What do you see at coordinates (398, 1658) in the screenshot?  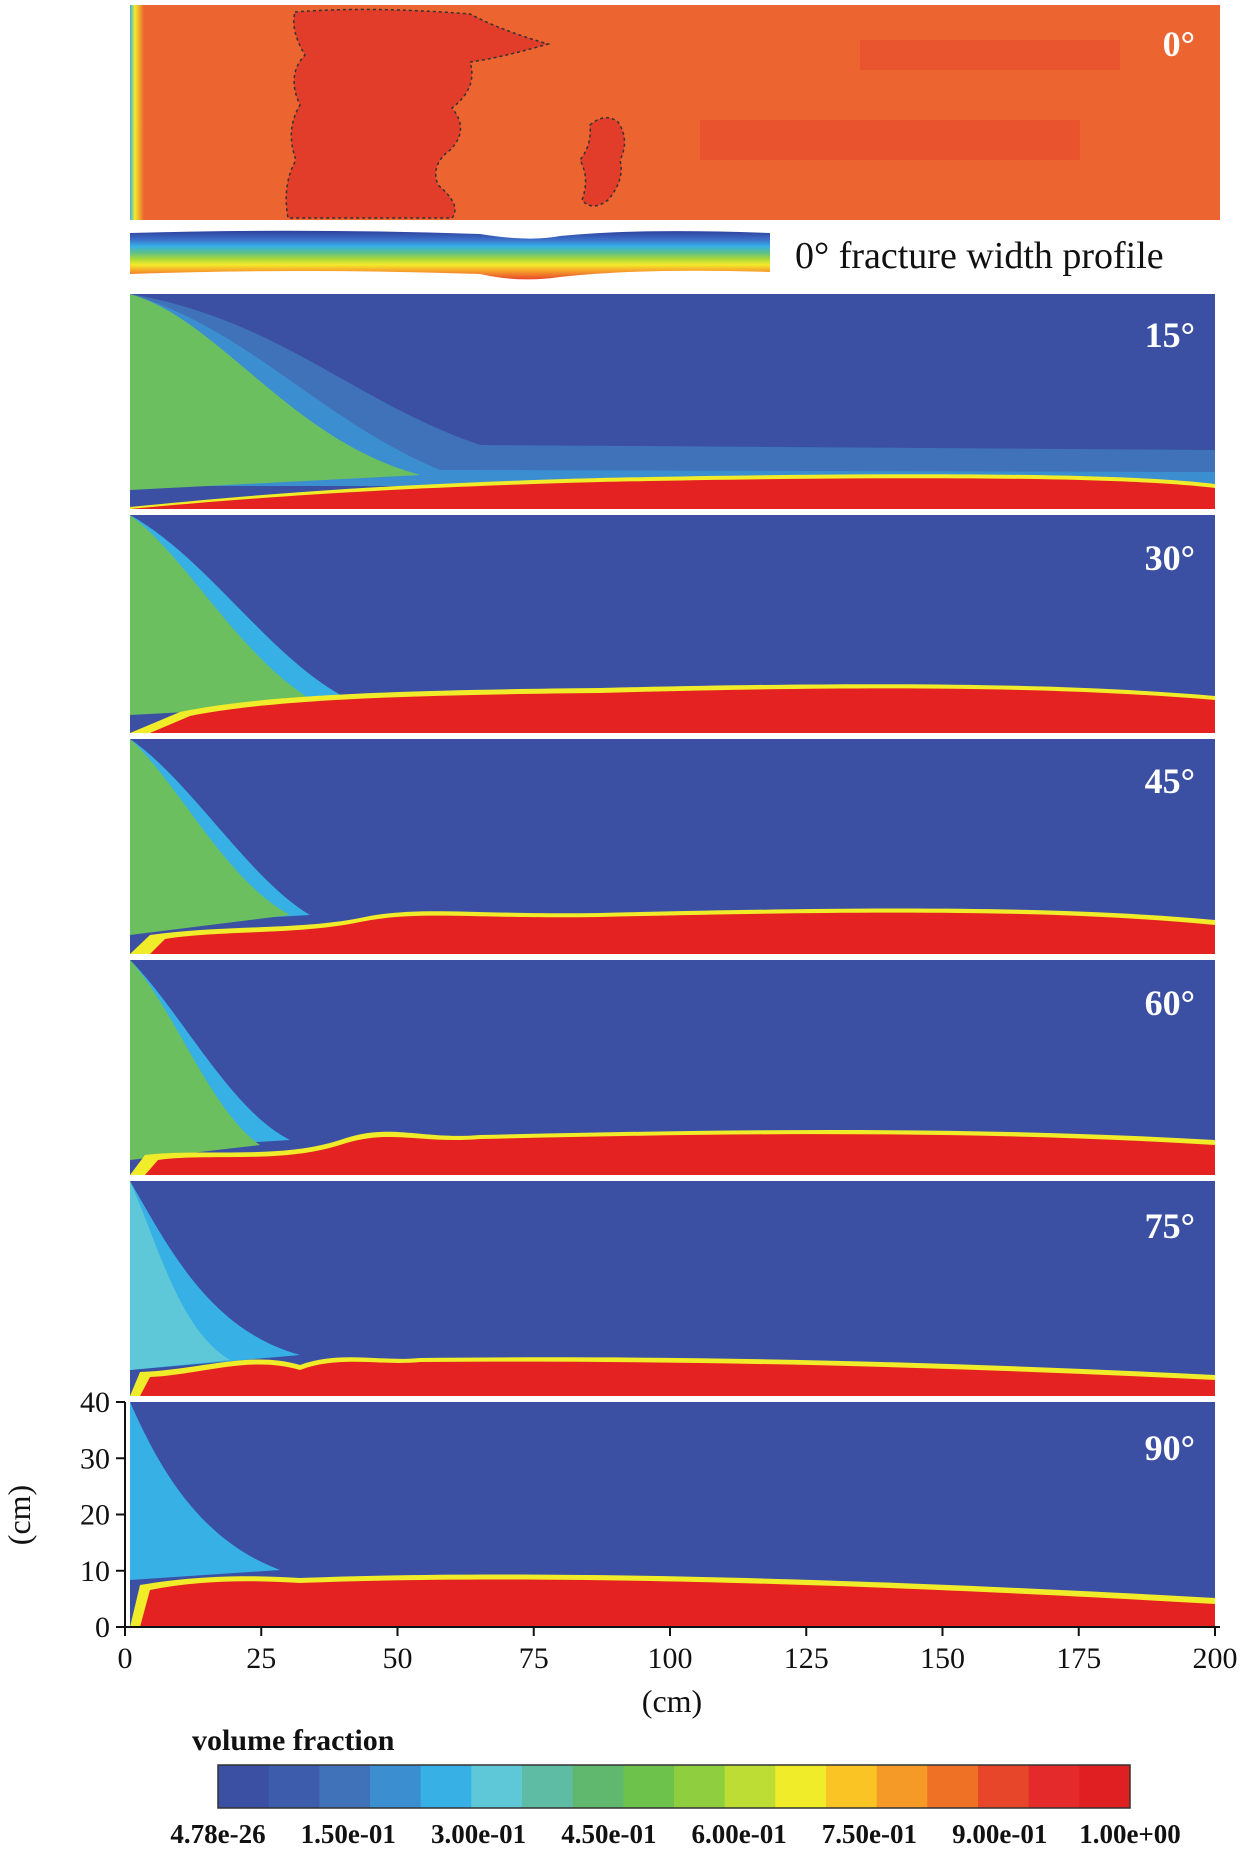 I see `x-tick-label: 50` at bounding box center [398, 1658].